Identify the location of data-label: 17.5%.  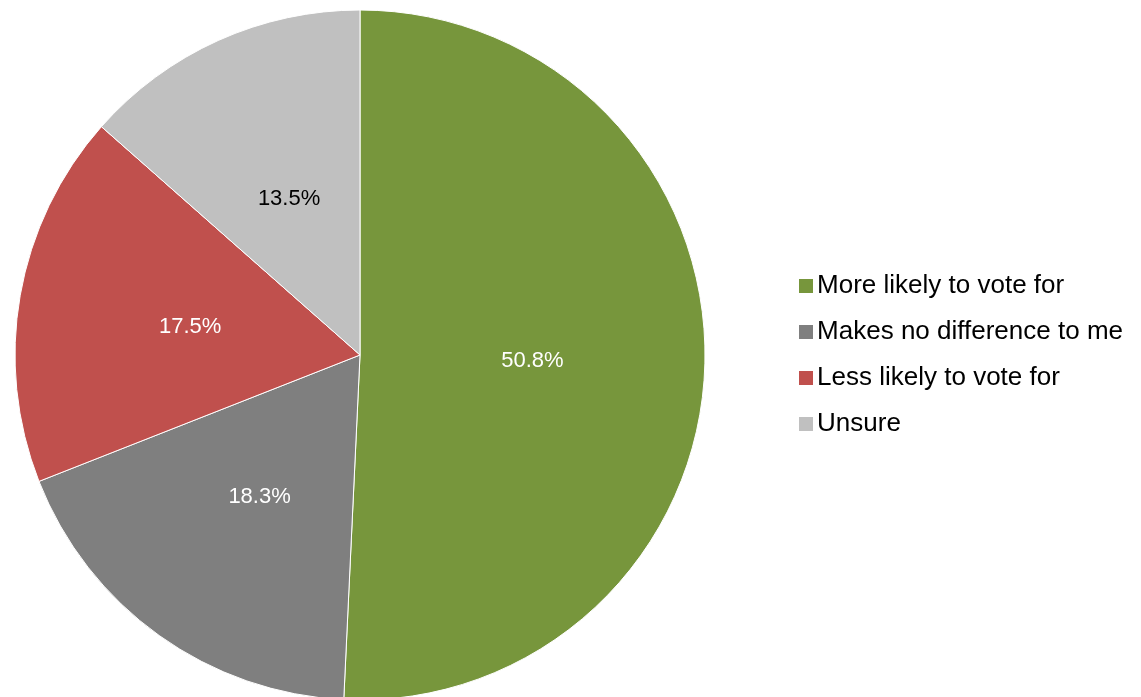
(190, 325).